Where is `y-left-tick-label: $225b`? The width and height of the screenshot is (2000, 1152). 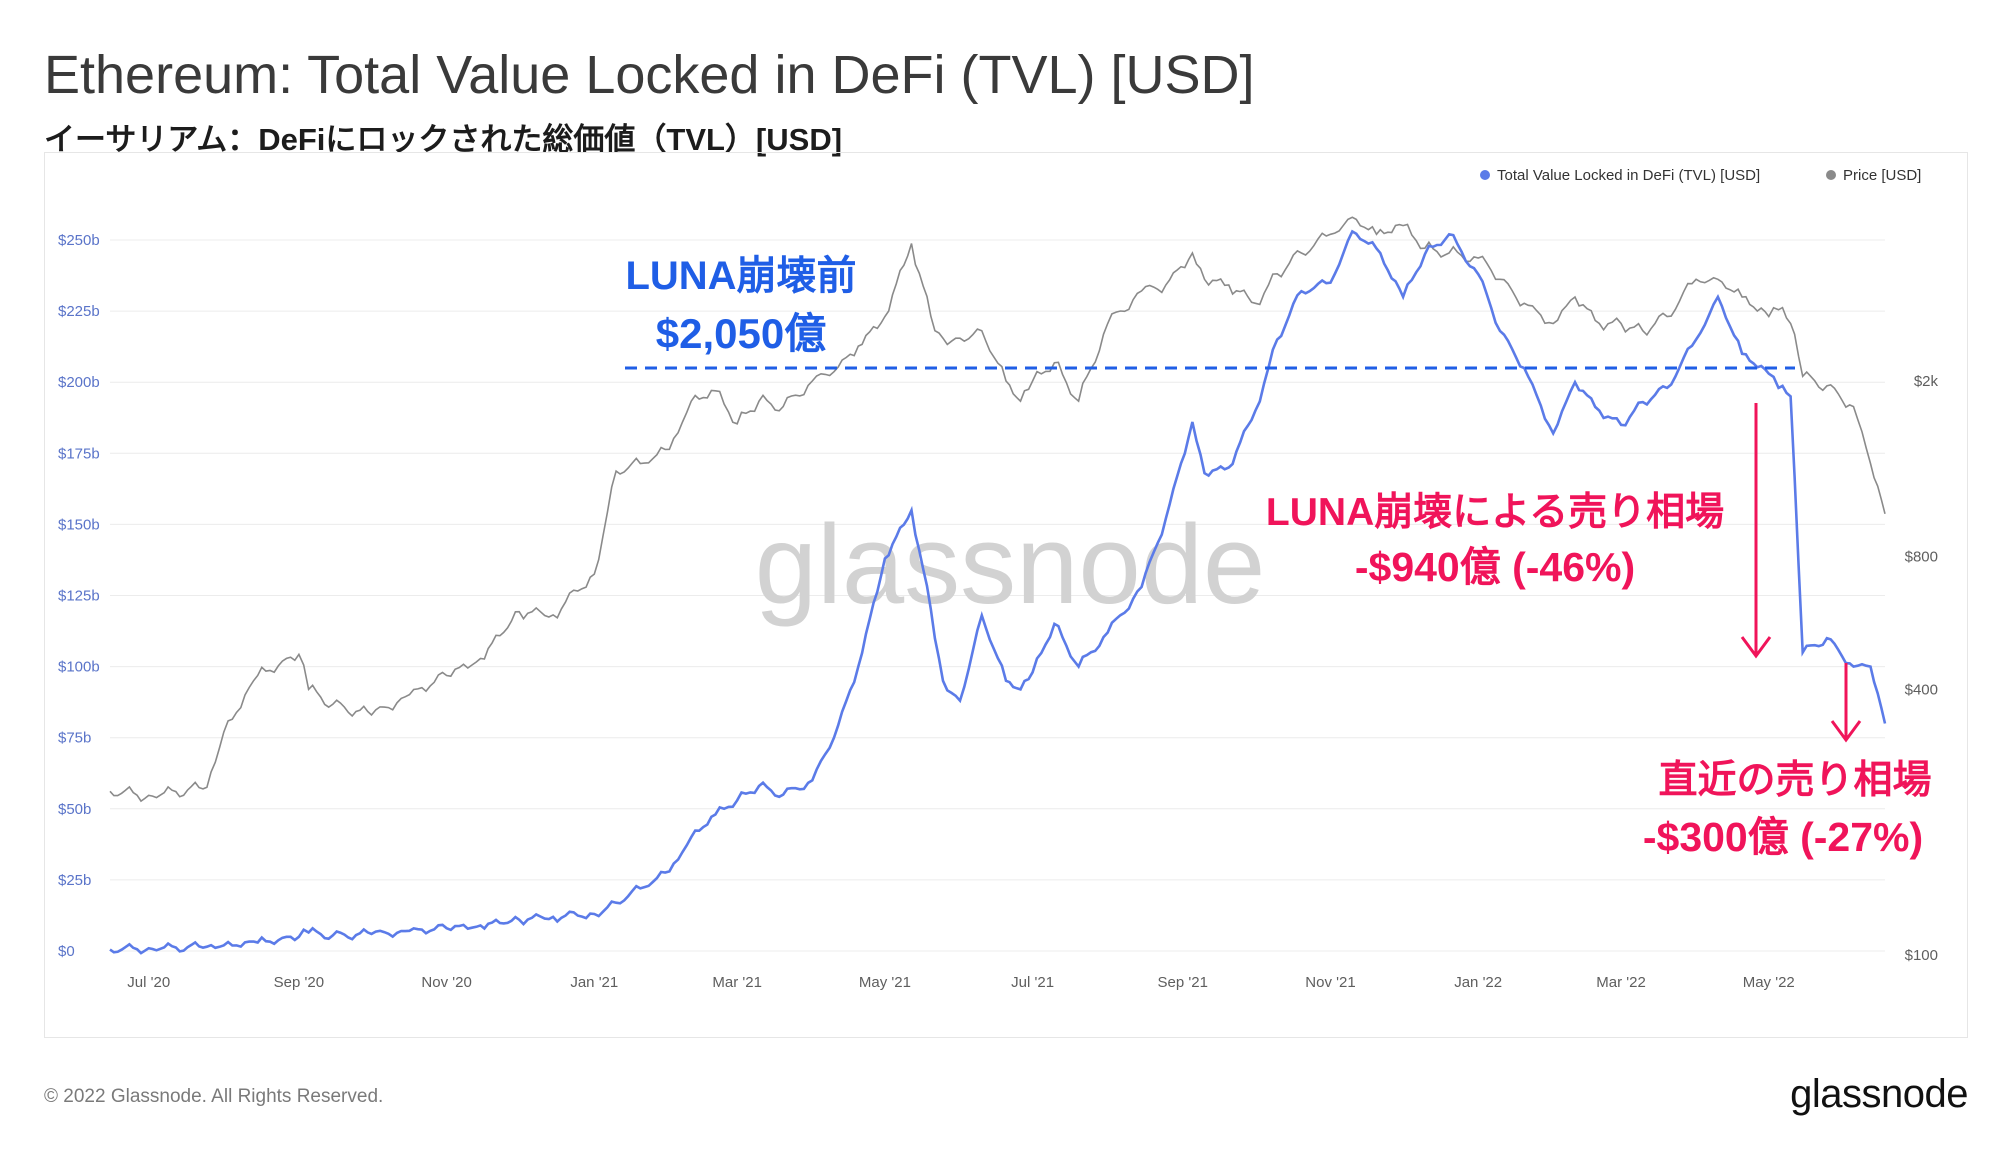
y-left-tick-label: $225b is located at coordinates (79, 311).